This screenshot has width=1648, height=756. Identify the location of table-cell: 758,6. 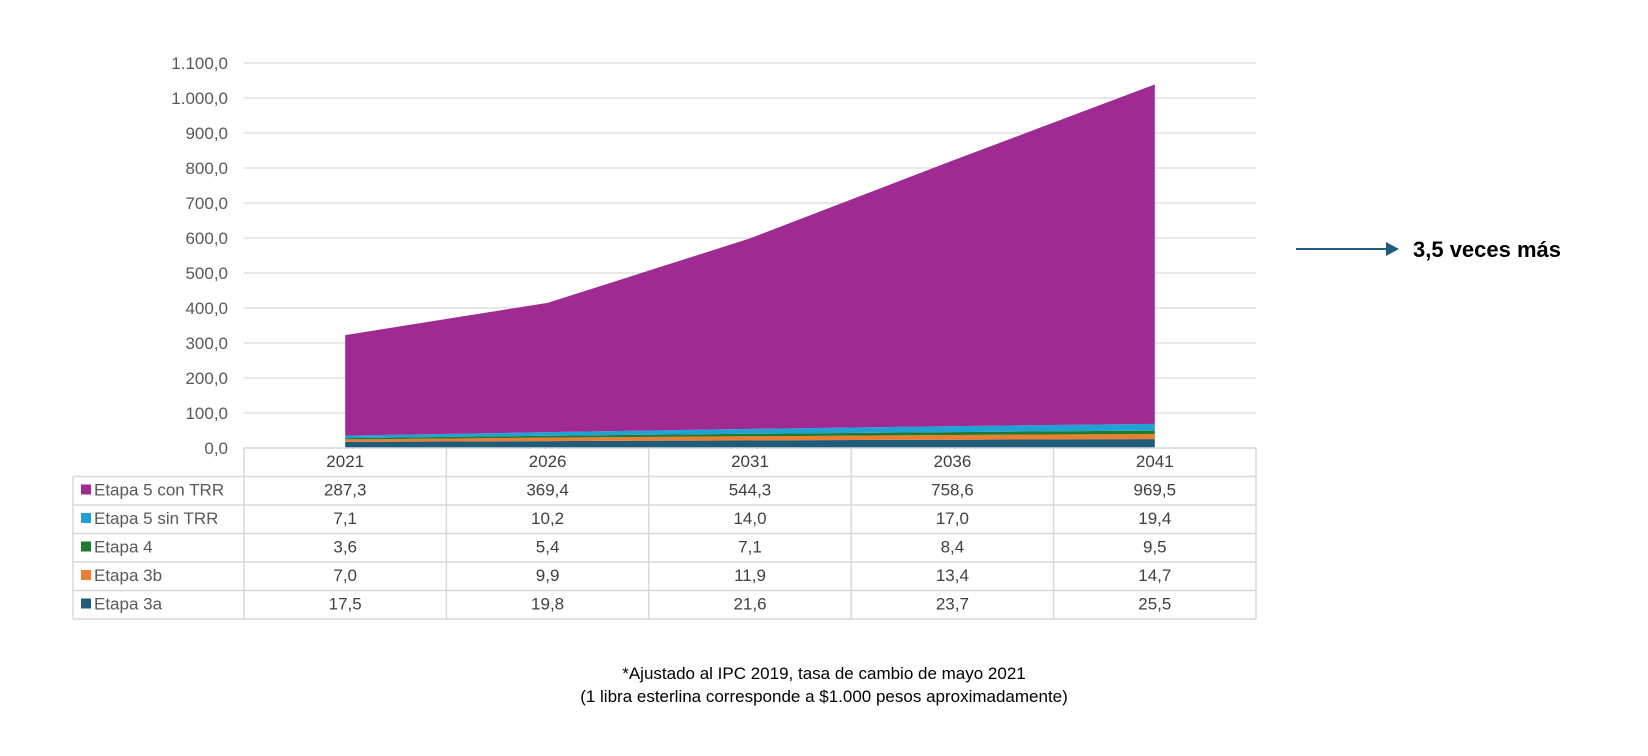
(952, 490).